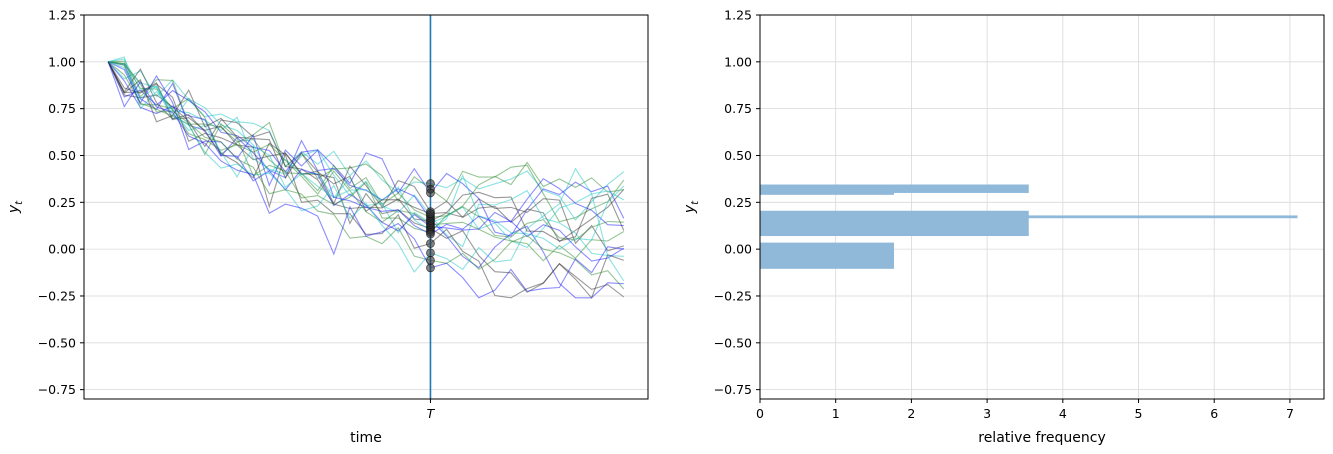 This screenshot has width=1333, height=454. I want to click on right-y-axis-label: yt, so click(691, 207).